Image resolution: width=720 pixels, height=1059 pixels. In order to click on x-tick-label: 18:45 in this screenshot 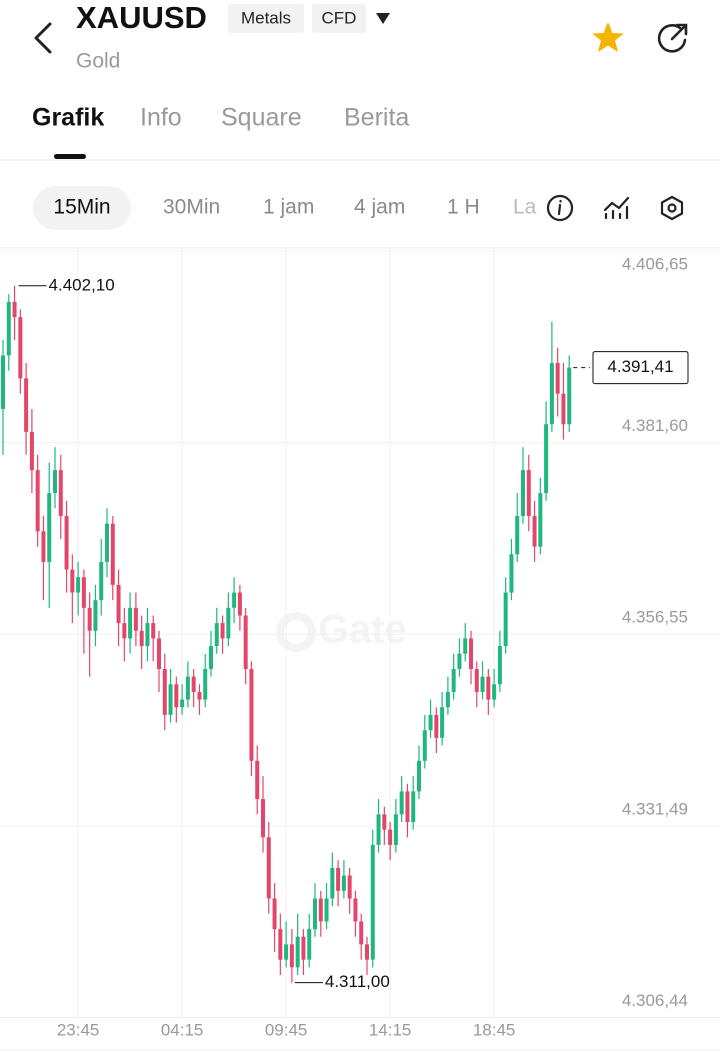, I will do `click(494, 1029)`.